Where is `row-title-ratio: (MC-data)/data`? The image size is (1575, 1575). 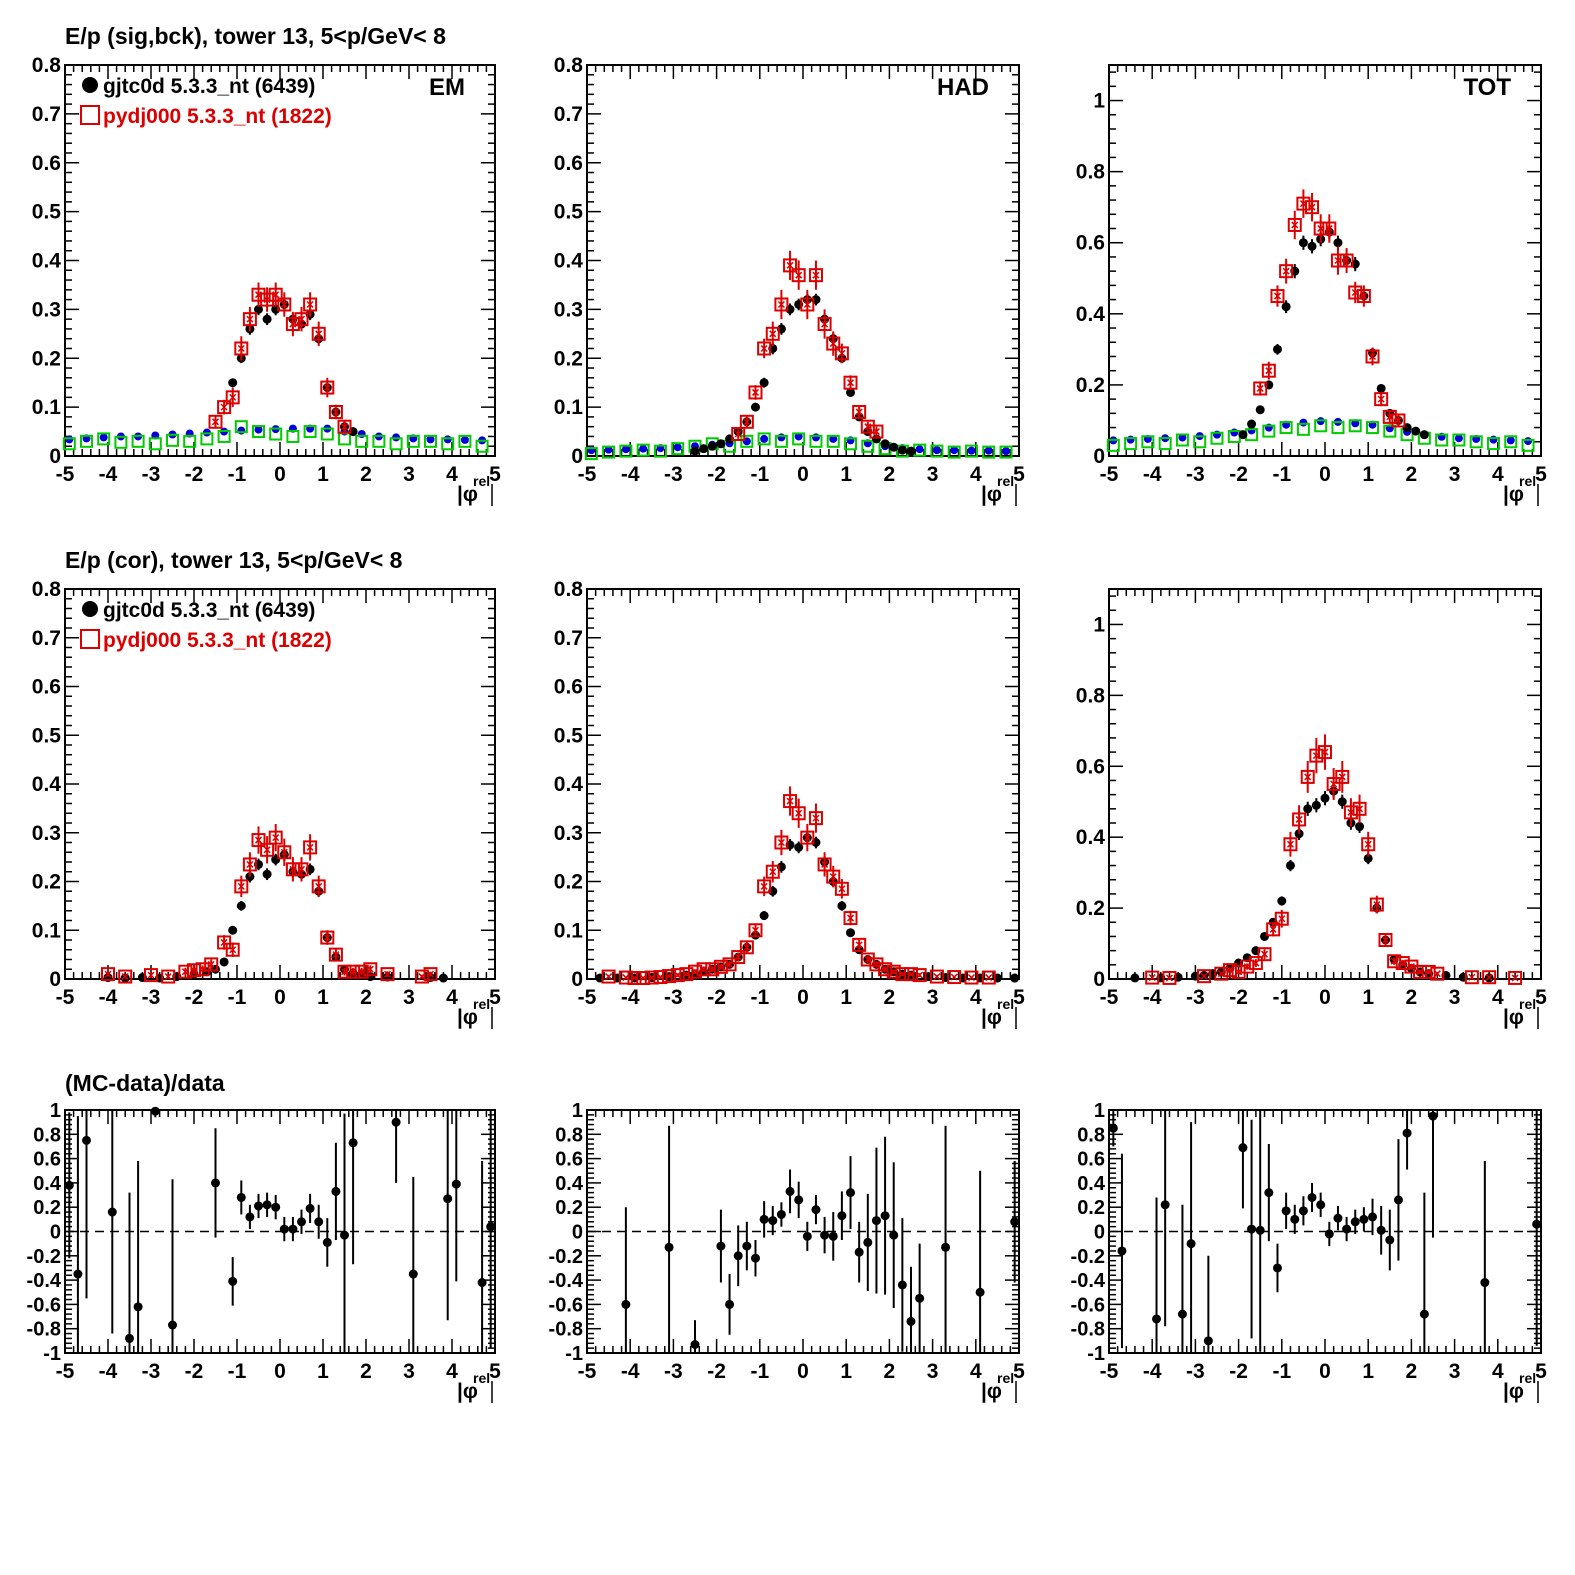
row-title-ratio: (MC-data)/data is located at coordinates (145, 1083).